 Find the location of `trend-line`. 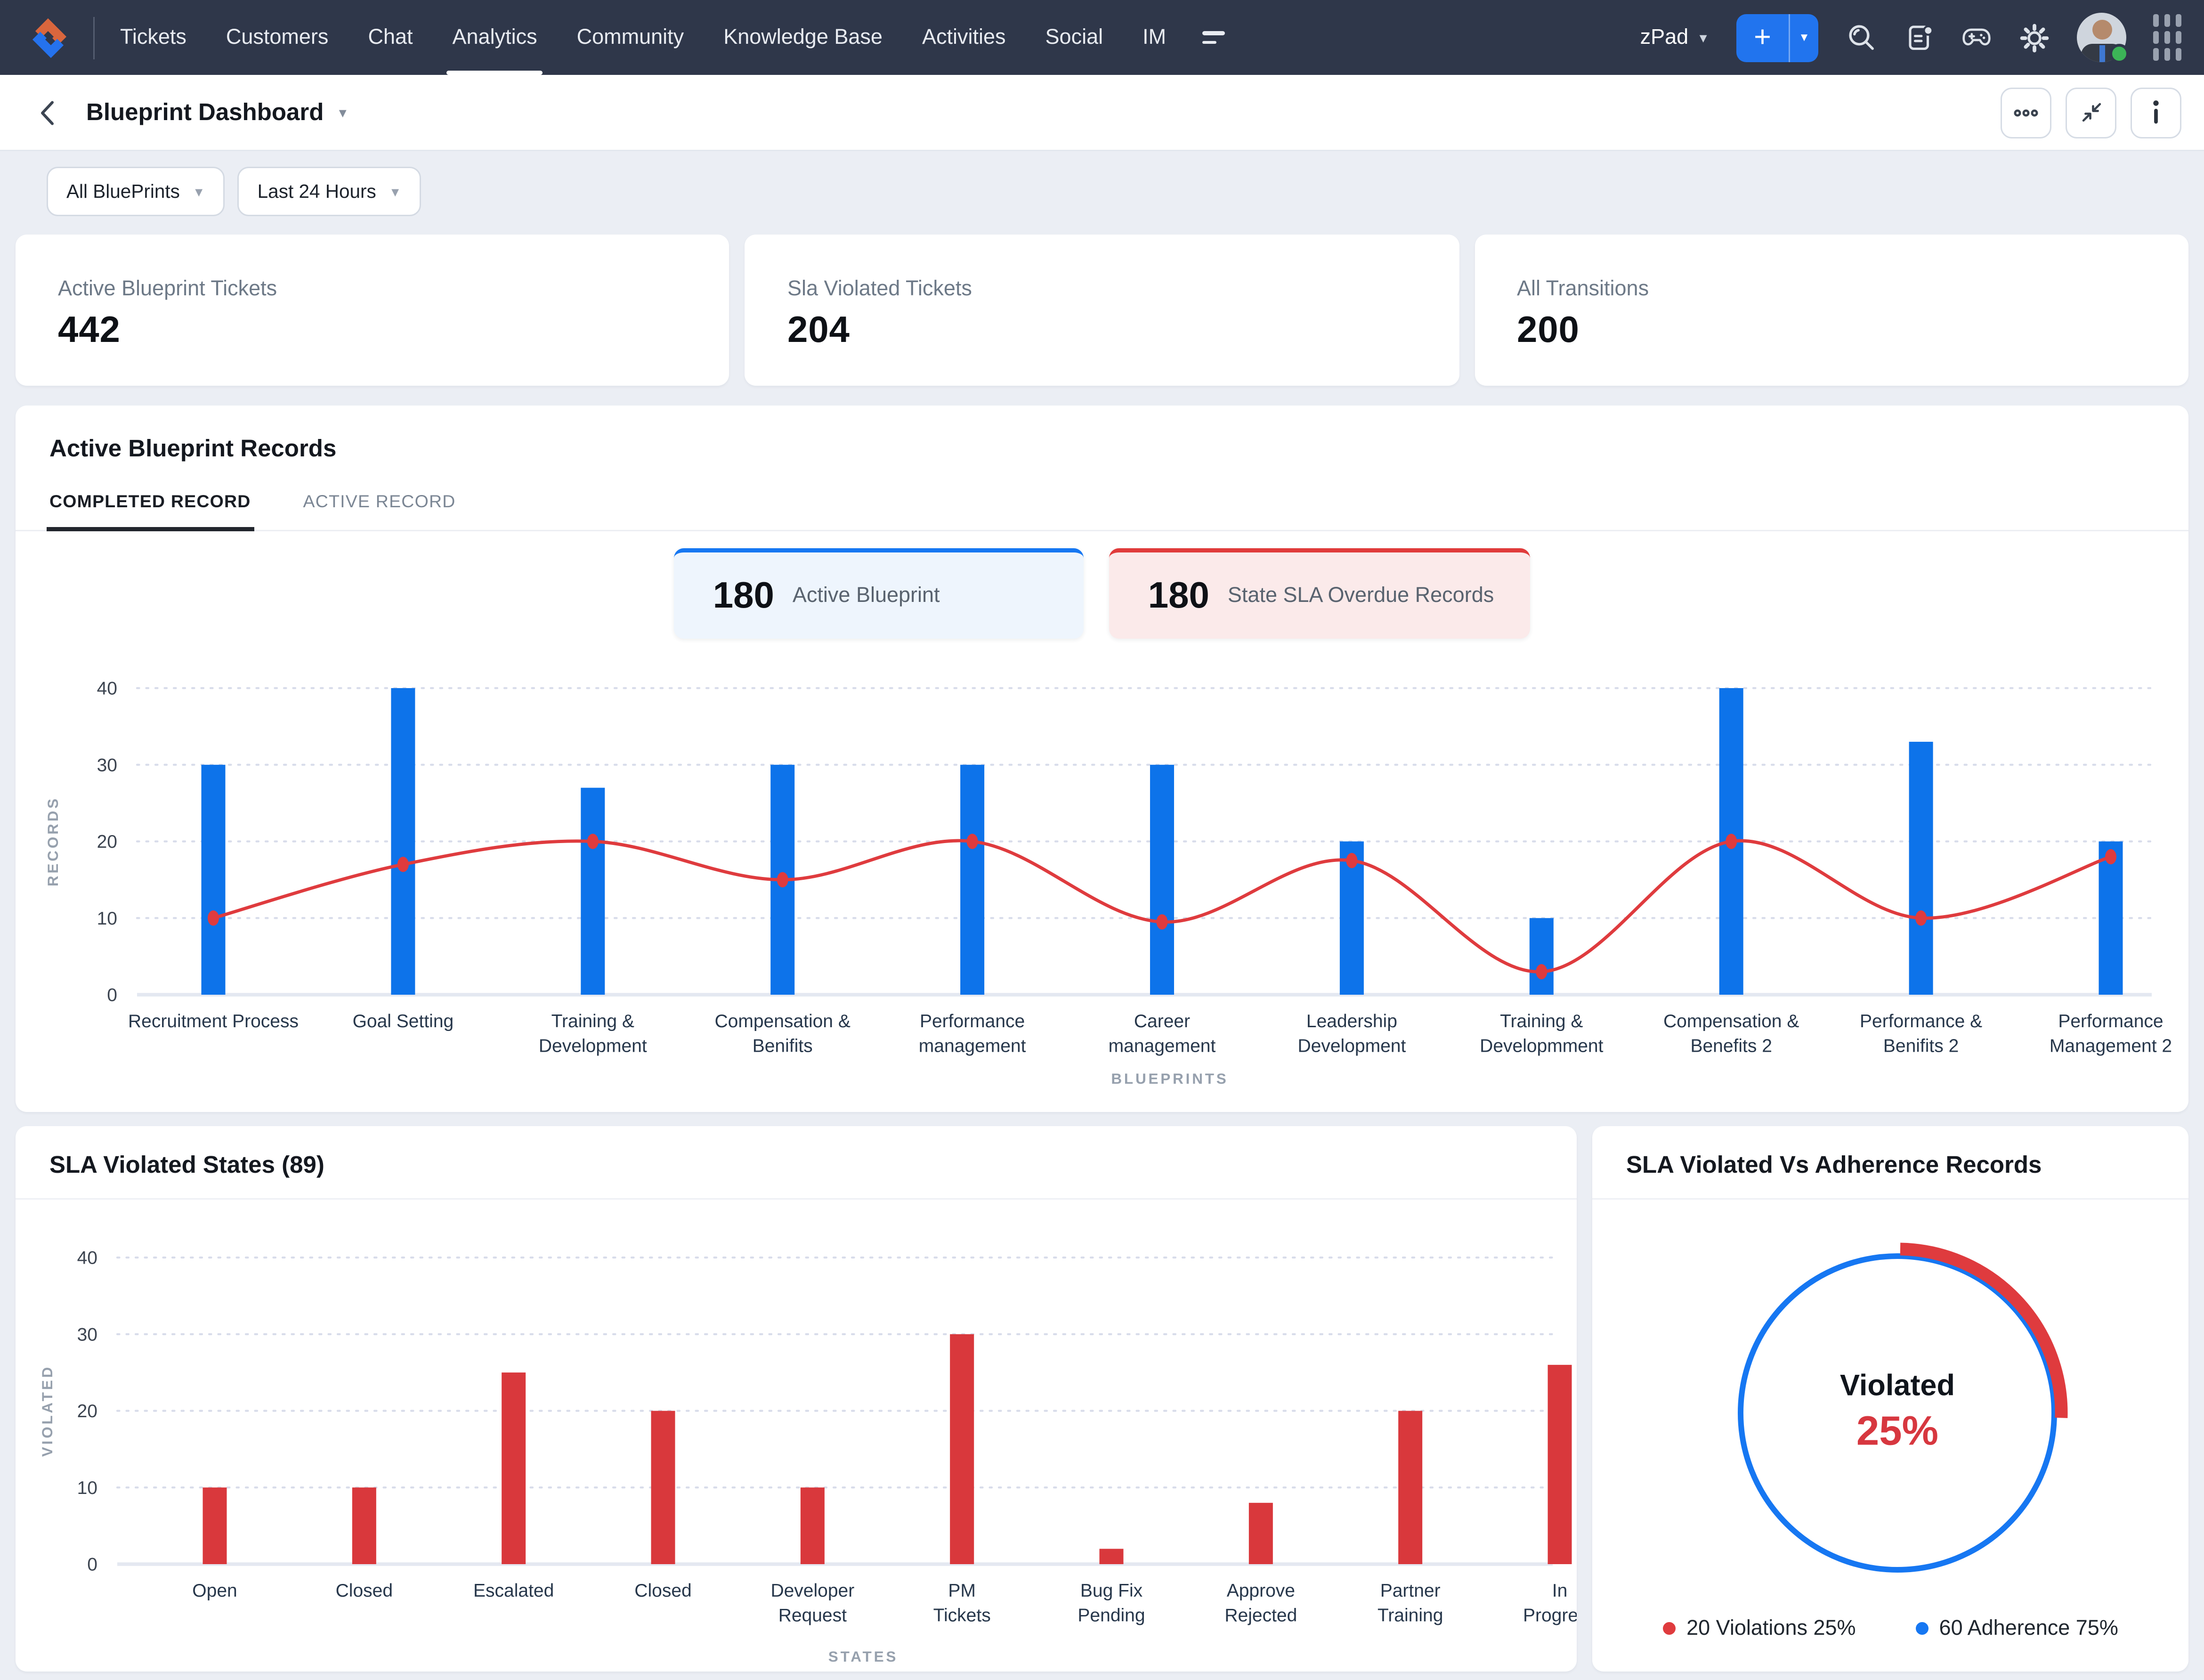

trend-line is located at coordinates (1162, 906).